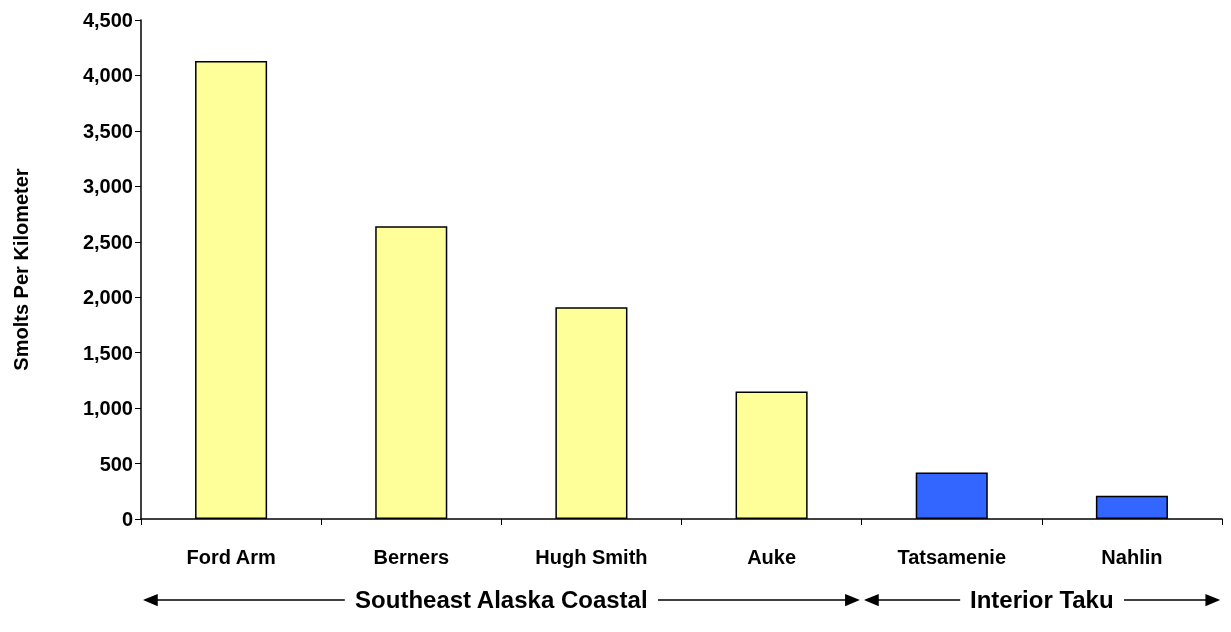  Describe the element at coordinates (116, 463) in the screenshot. I see `y-tick-label: 500` at that location.